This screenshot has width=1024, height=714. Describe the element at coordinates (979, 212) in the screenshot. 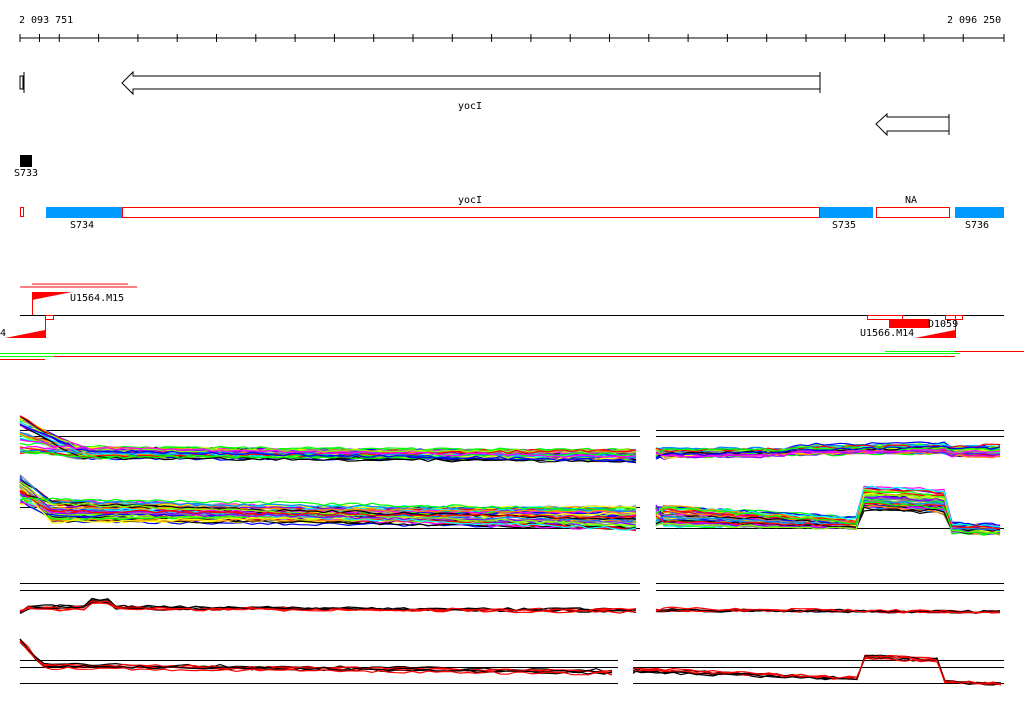

I see `segment-s736` at that location.